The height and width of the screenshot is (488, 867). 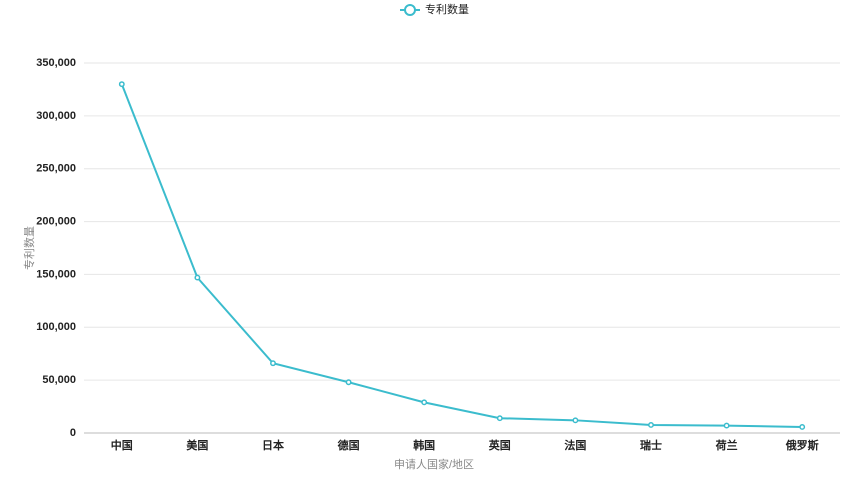 I want to click on legend-marker, so click(x=410, y=10).